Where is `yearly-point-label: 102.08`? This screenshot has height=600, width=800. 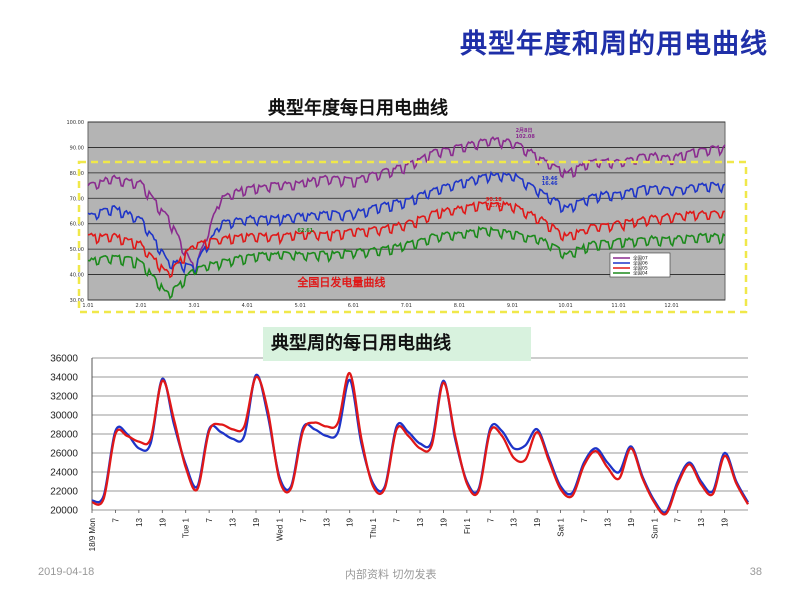
yearly-point-label: 102.08 is located at coordinates (526, 137).